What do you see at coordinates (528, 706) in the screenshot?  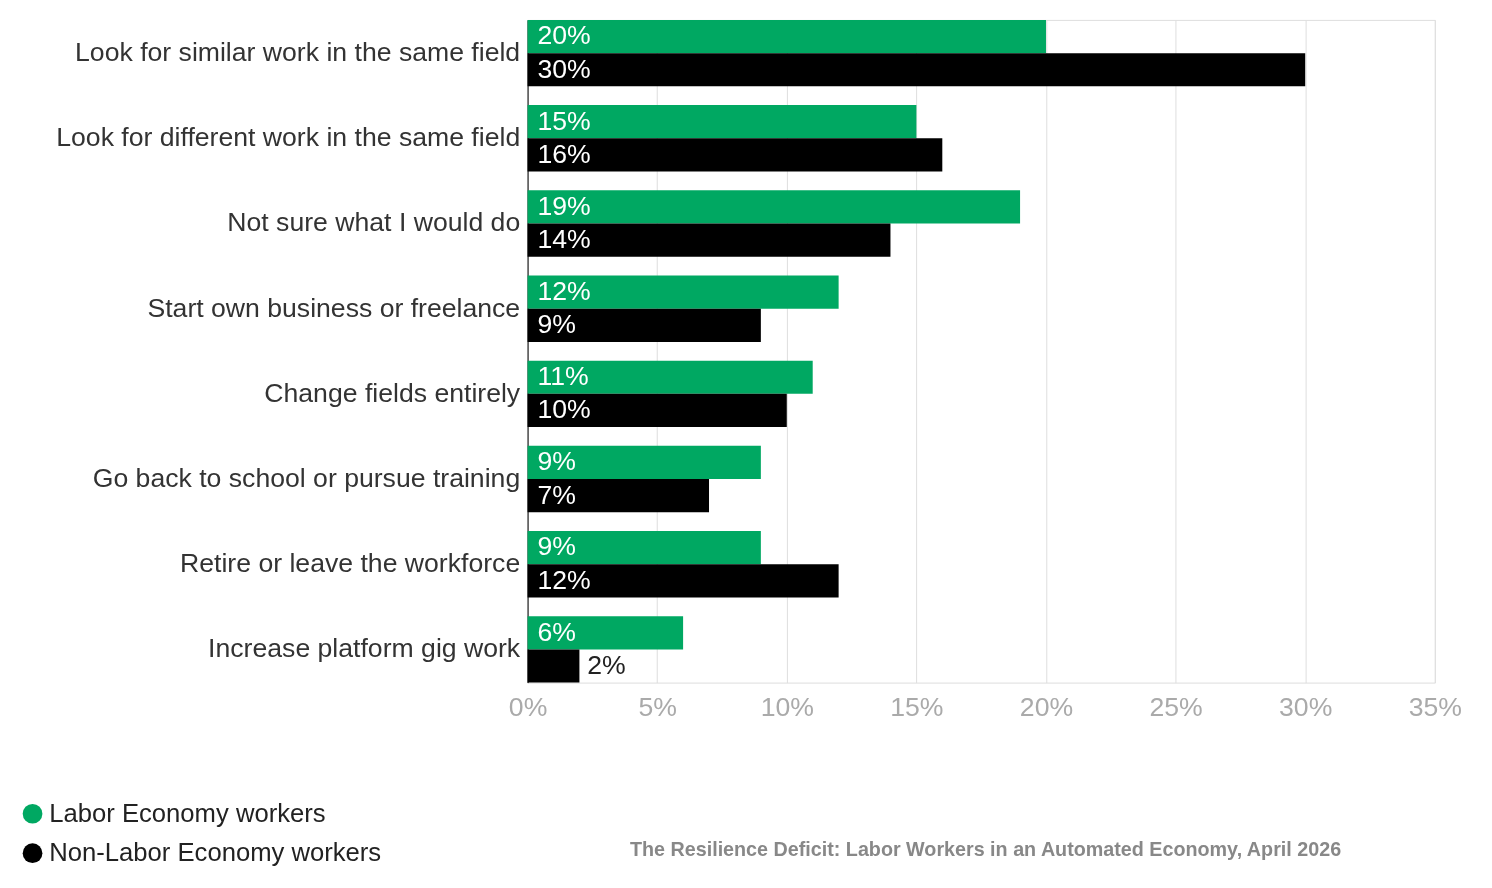 I see `x-tick-label: 0%` at bounding box center [528, 706].